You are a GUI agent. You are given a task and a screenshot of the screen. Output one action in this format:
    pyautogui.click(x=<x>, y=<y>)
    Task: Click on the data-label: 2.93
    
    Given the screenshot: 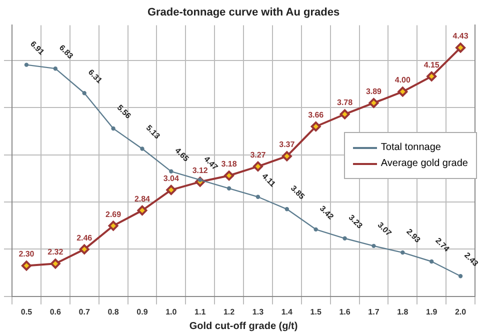 What is the action you would take?
    pyautogui.click(x=413, y=236)
    